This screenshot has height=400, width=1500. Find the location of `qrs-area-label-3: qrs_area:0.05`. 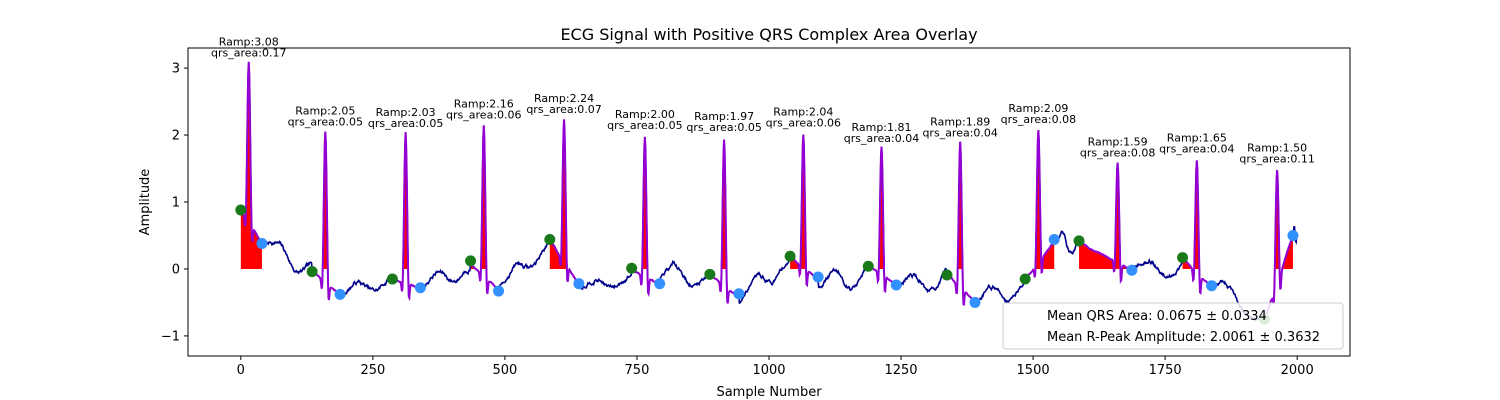

qrs-area-label-3: qrs_area:0.05 is located at coordinates (405, 123).